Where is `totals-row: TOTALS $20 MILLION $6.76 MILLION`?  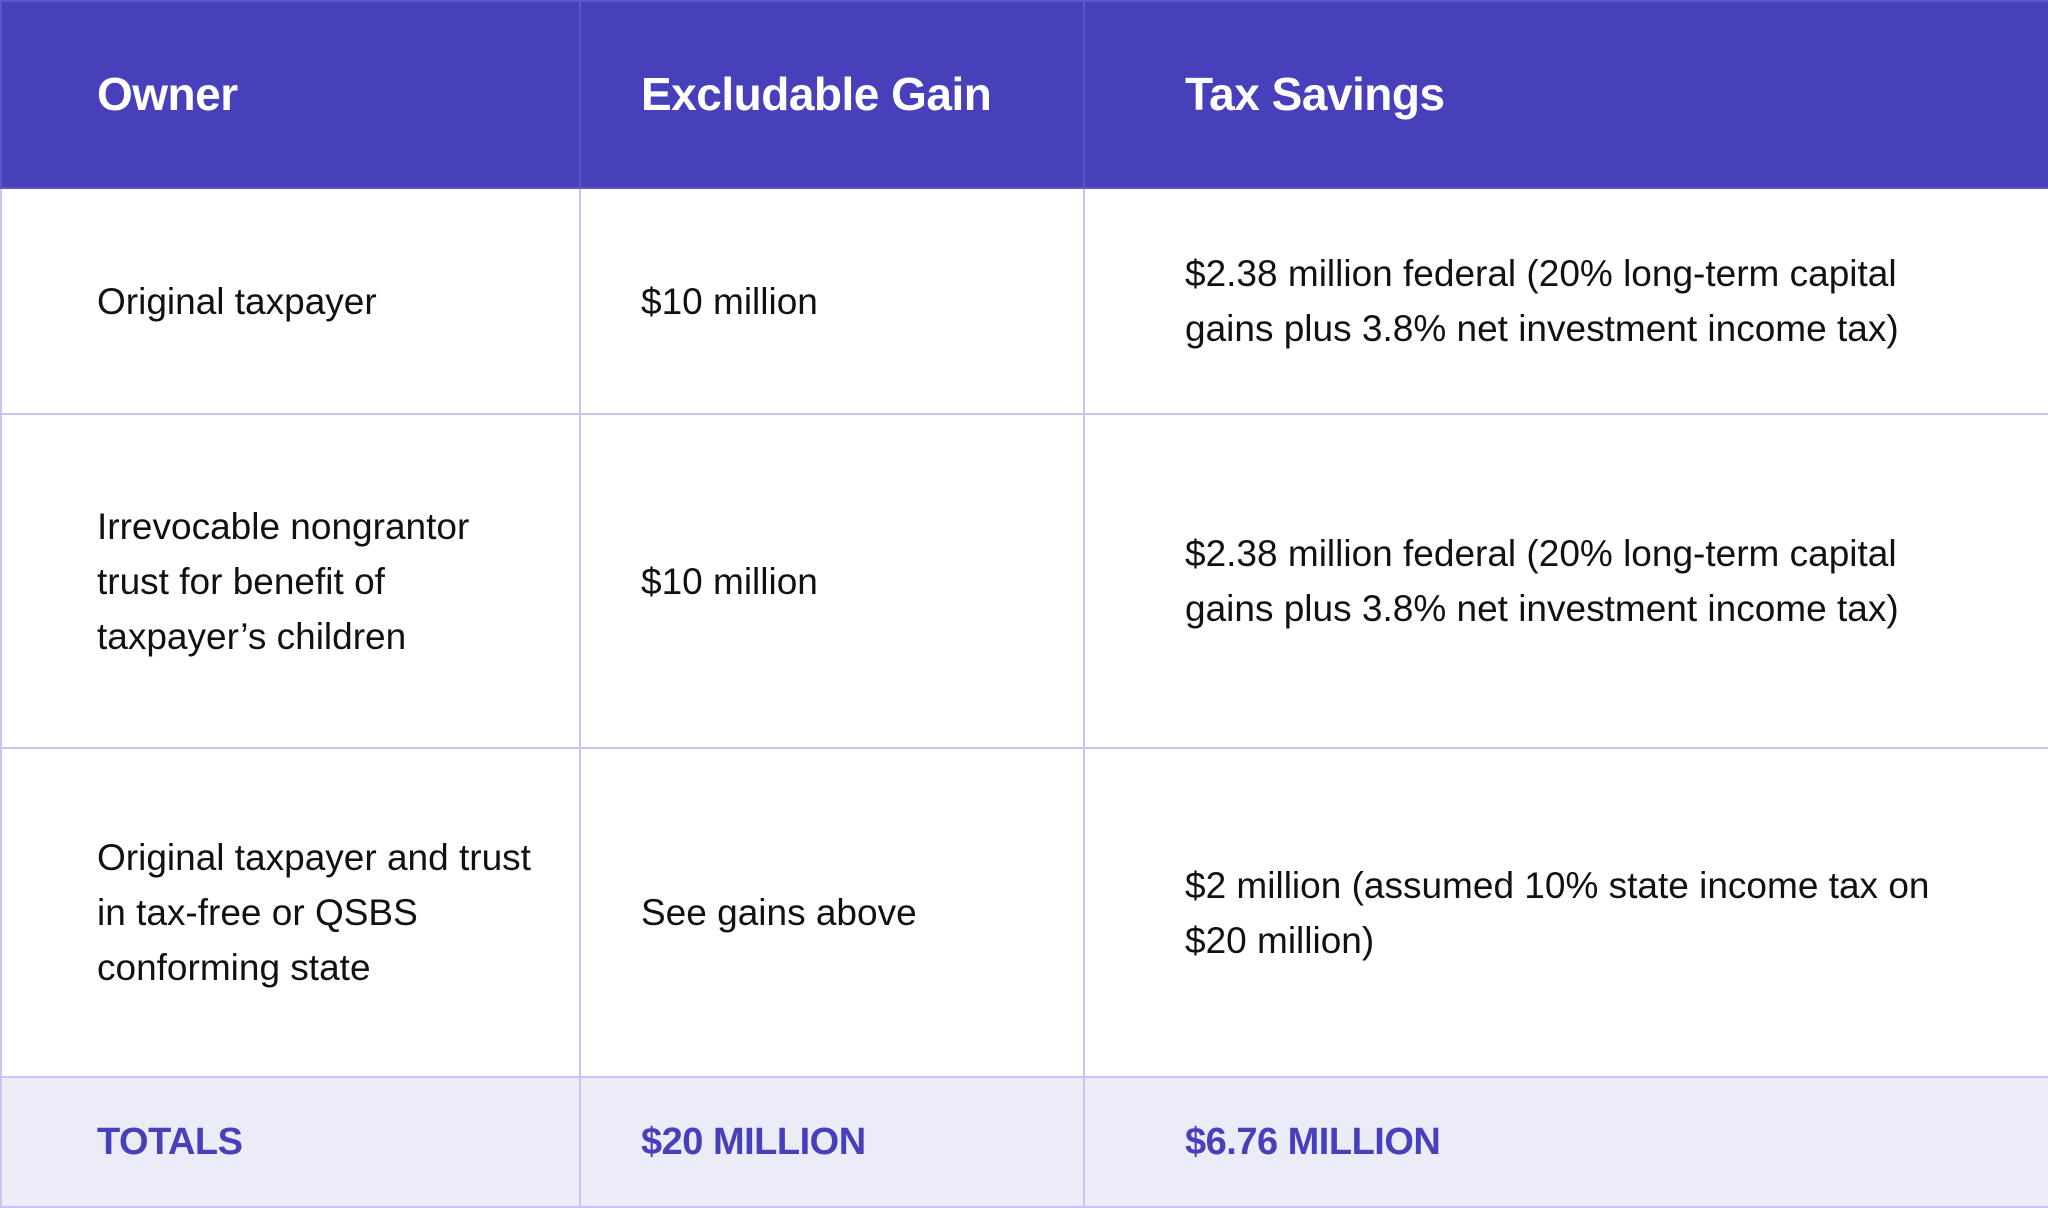
totals-row: TOTALS $20 MILLION $6.76 MILLION is located at coordinates (1024, 1142).